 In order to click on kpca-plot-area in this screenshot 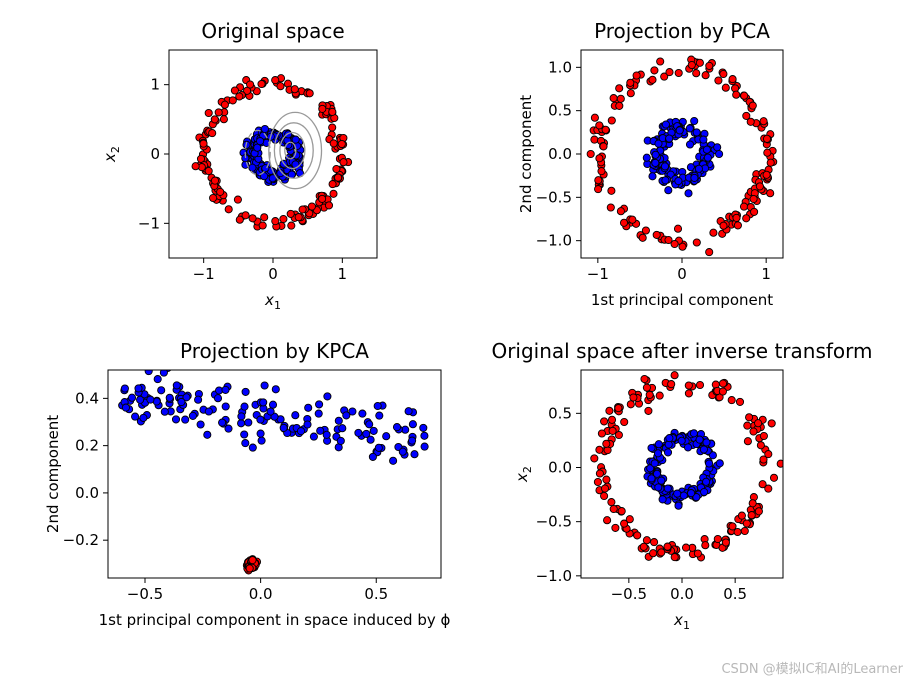, I will do `click(273, 472)`.